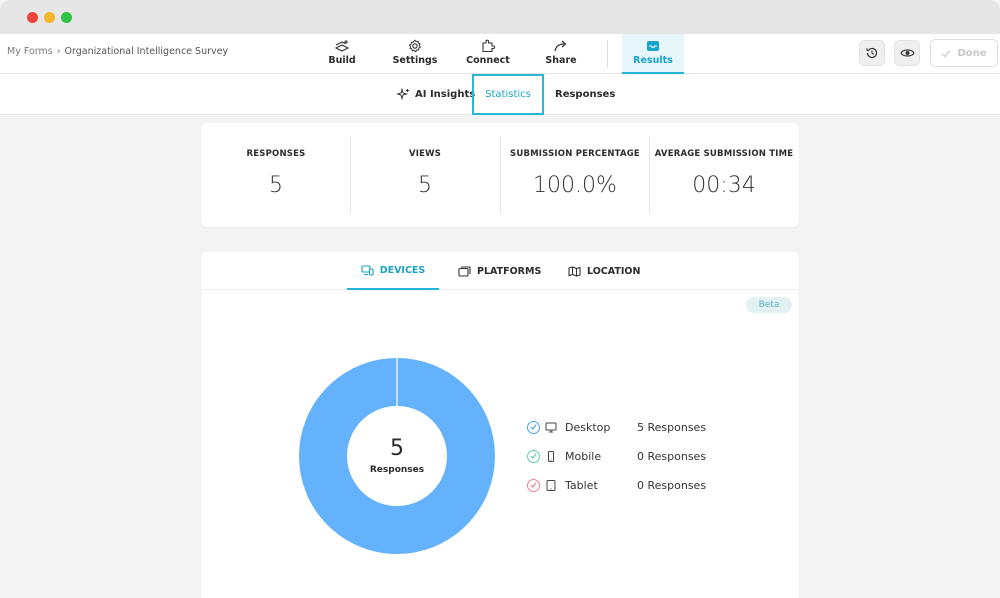 The width and height of the screenshot is (1000, 598). I want to click on tablet-icon, so click(551, 485).